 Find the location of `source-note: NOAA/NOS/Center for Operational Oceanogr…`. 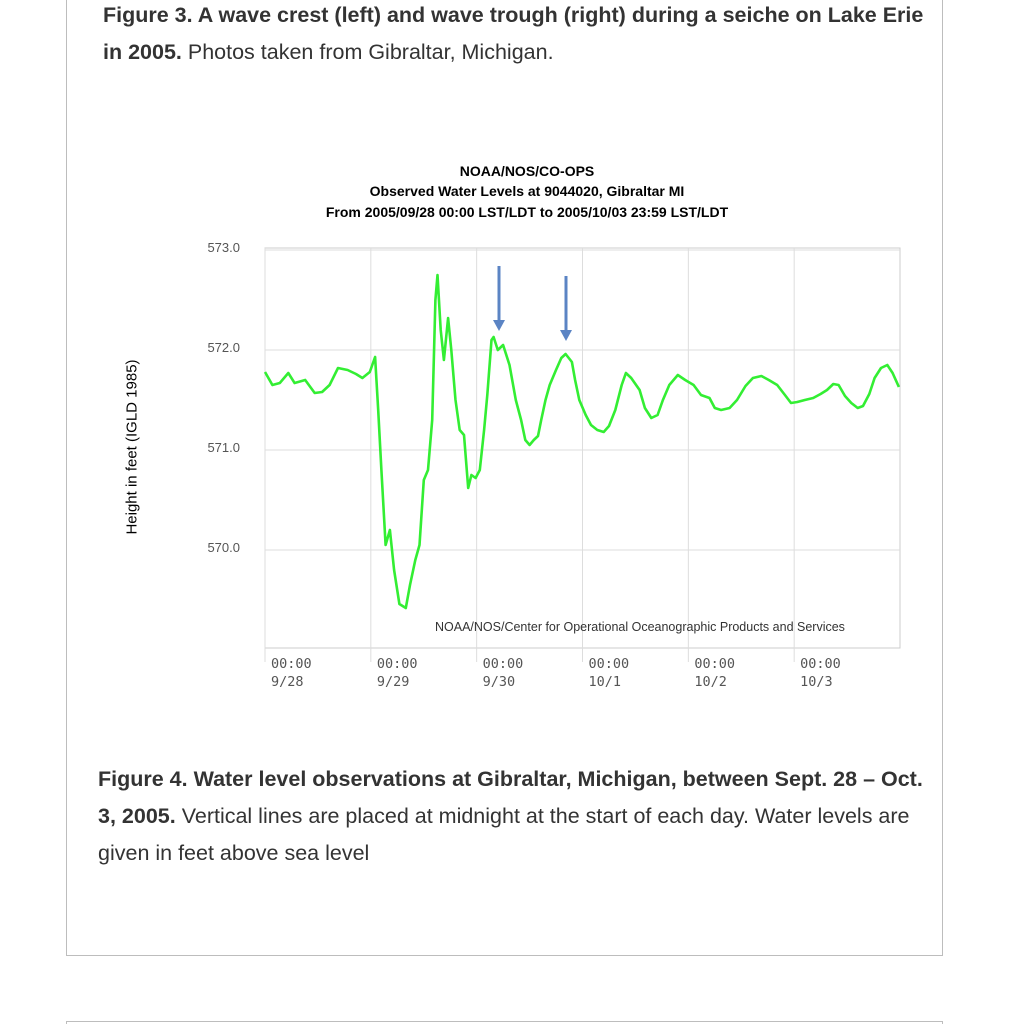

source-note: NOAA/NOS/Center for Operational Oceanogr… is located at coordinates (640, 627).